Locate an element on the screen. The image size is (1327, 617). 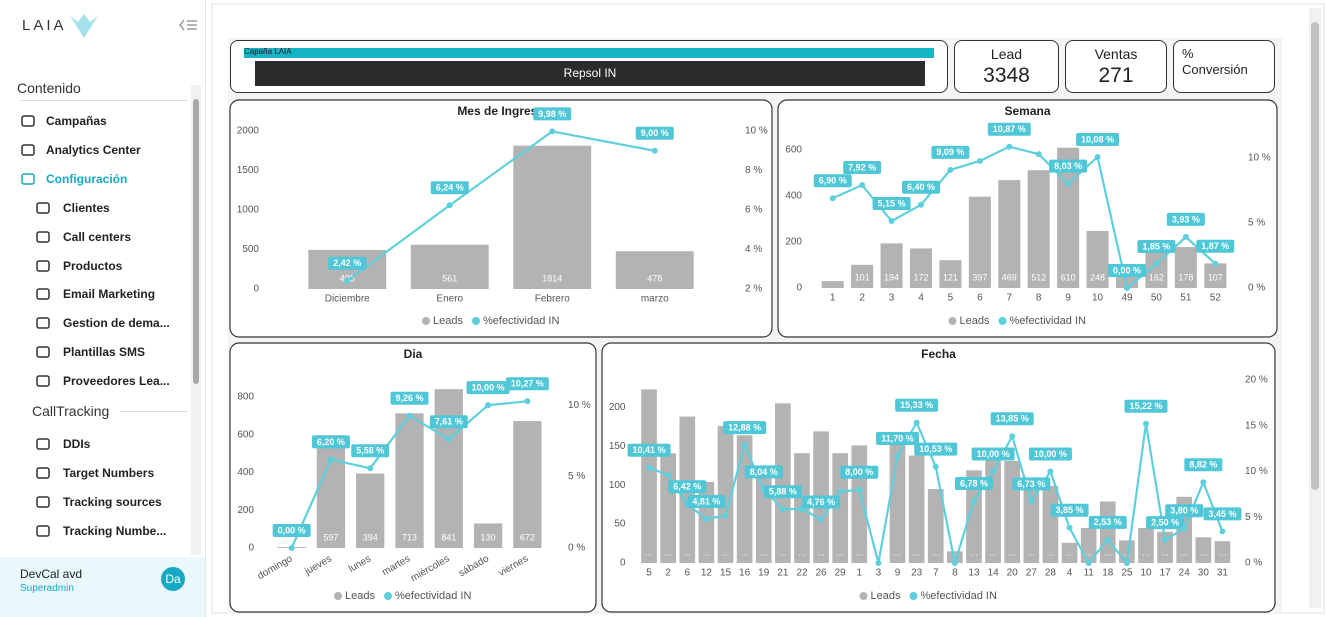
data-label: 6,42 % is located at coordinates (687, 487).